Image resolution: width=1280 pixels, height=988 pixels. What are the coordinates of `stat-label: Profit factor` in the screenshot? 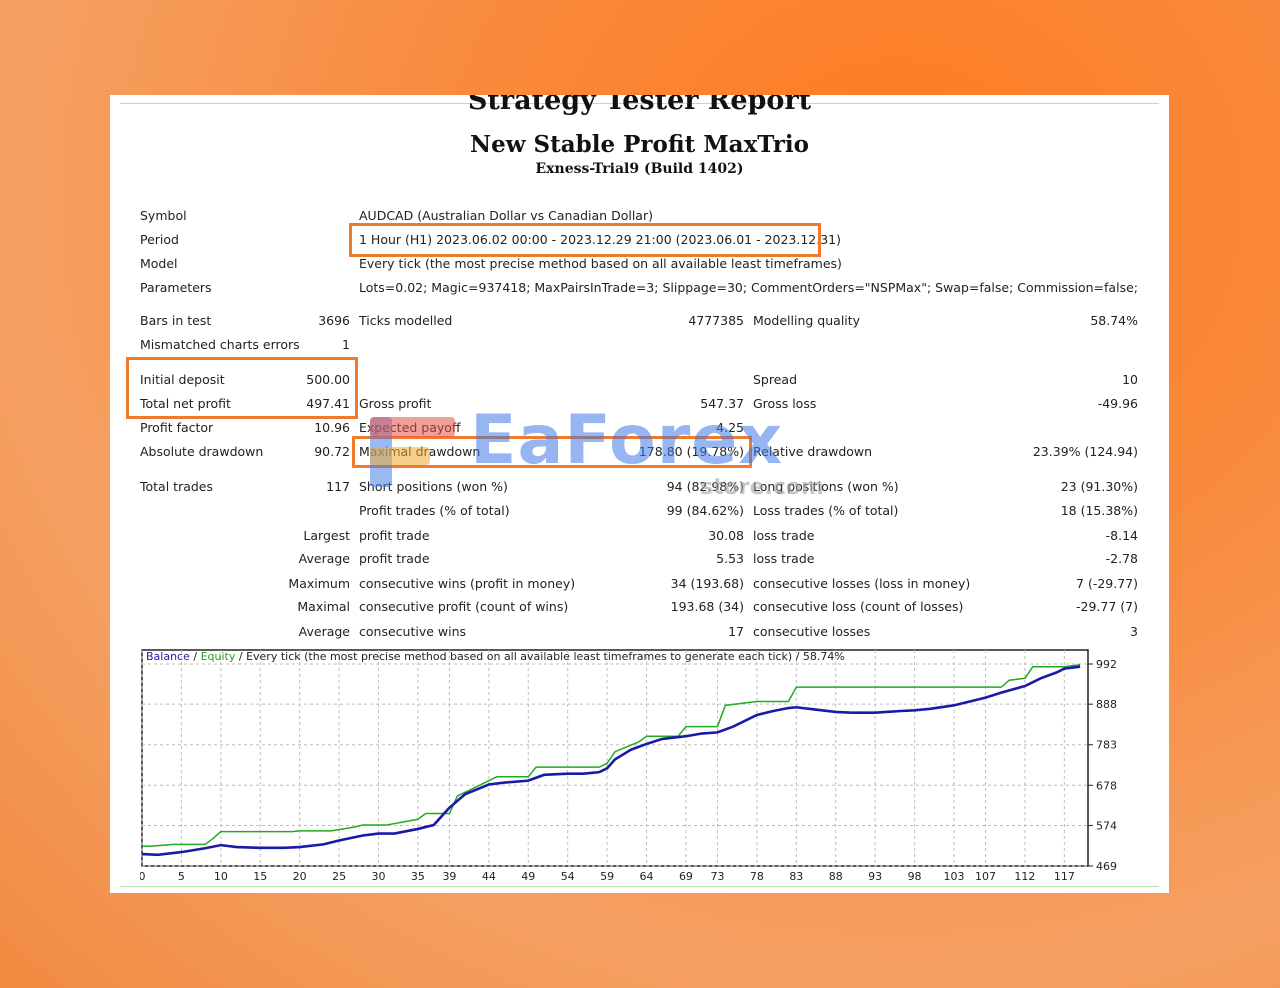 It's located at (177, 427).